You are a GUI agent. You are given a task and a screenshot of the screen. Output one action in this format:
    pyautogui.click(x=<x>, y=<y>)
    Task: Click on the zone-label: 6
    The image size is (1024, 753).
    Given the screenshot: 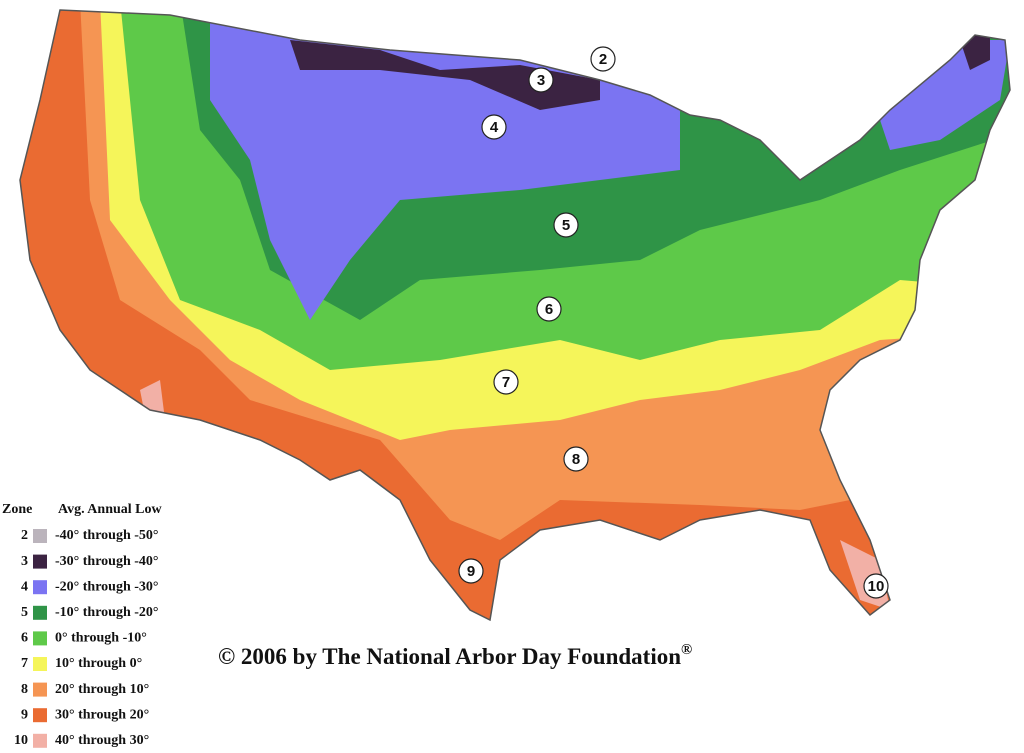 What is the action you would take?
    pyautogui.click(x=549, y=309)
    